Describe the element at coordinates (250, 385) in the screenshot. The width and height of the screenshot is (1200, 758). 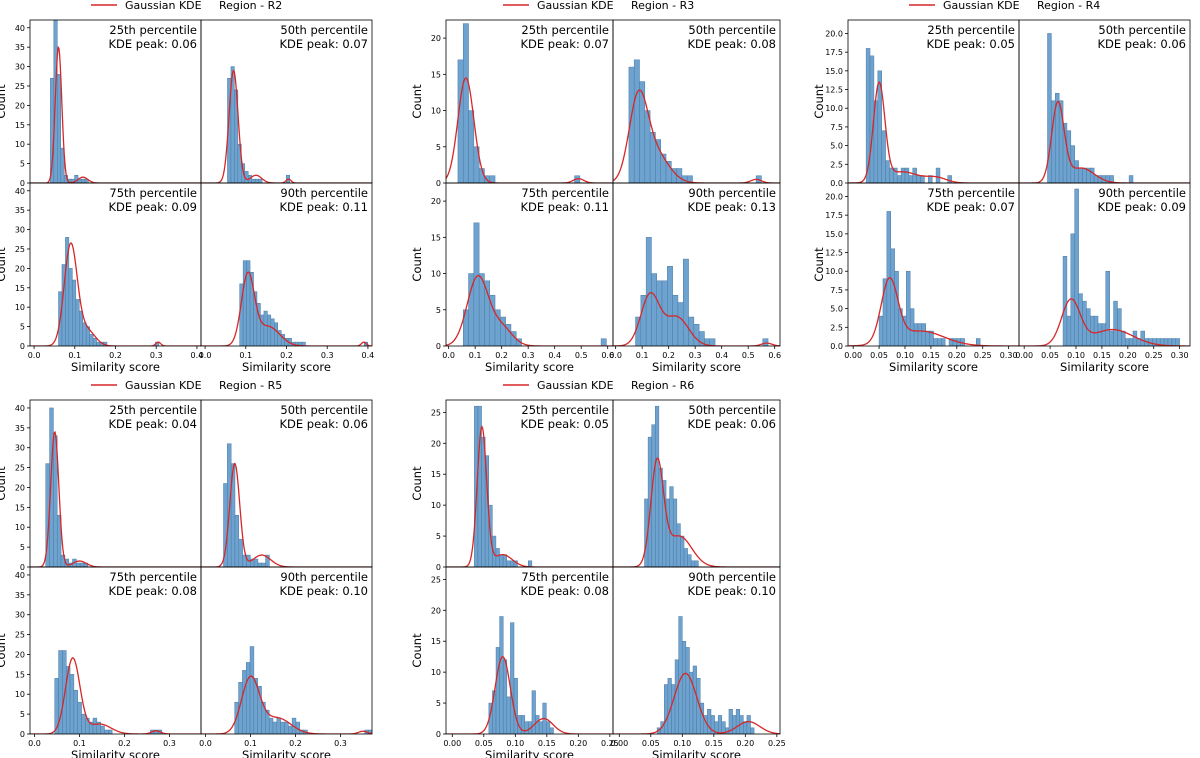
I see `legend-region-label: Region - R5` at that location.